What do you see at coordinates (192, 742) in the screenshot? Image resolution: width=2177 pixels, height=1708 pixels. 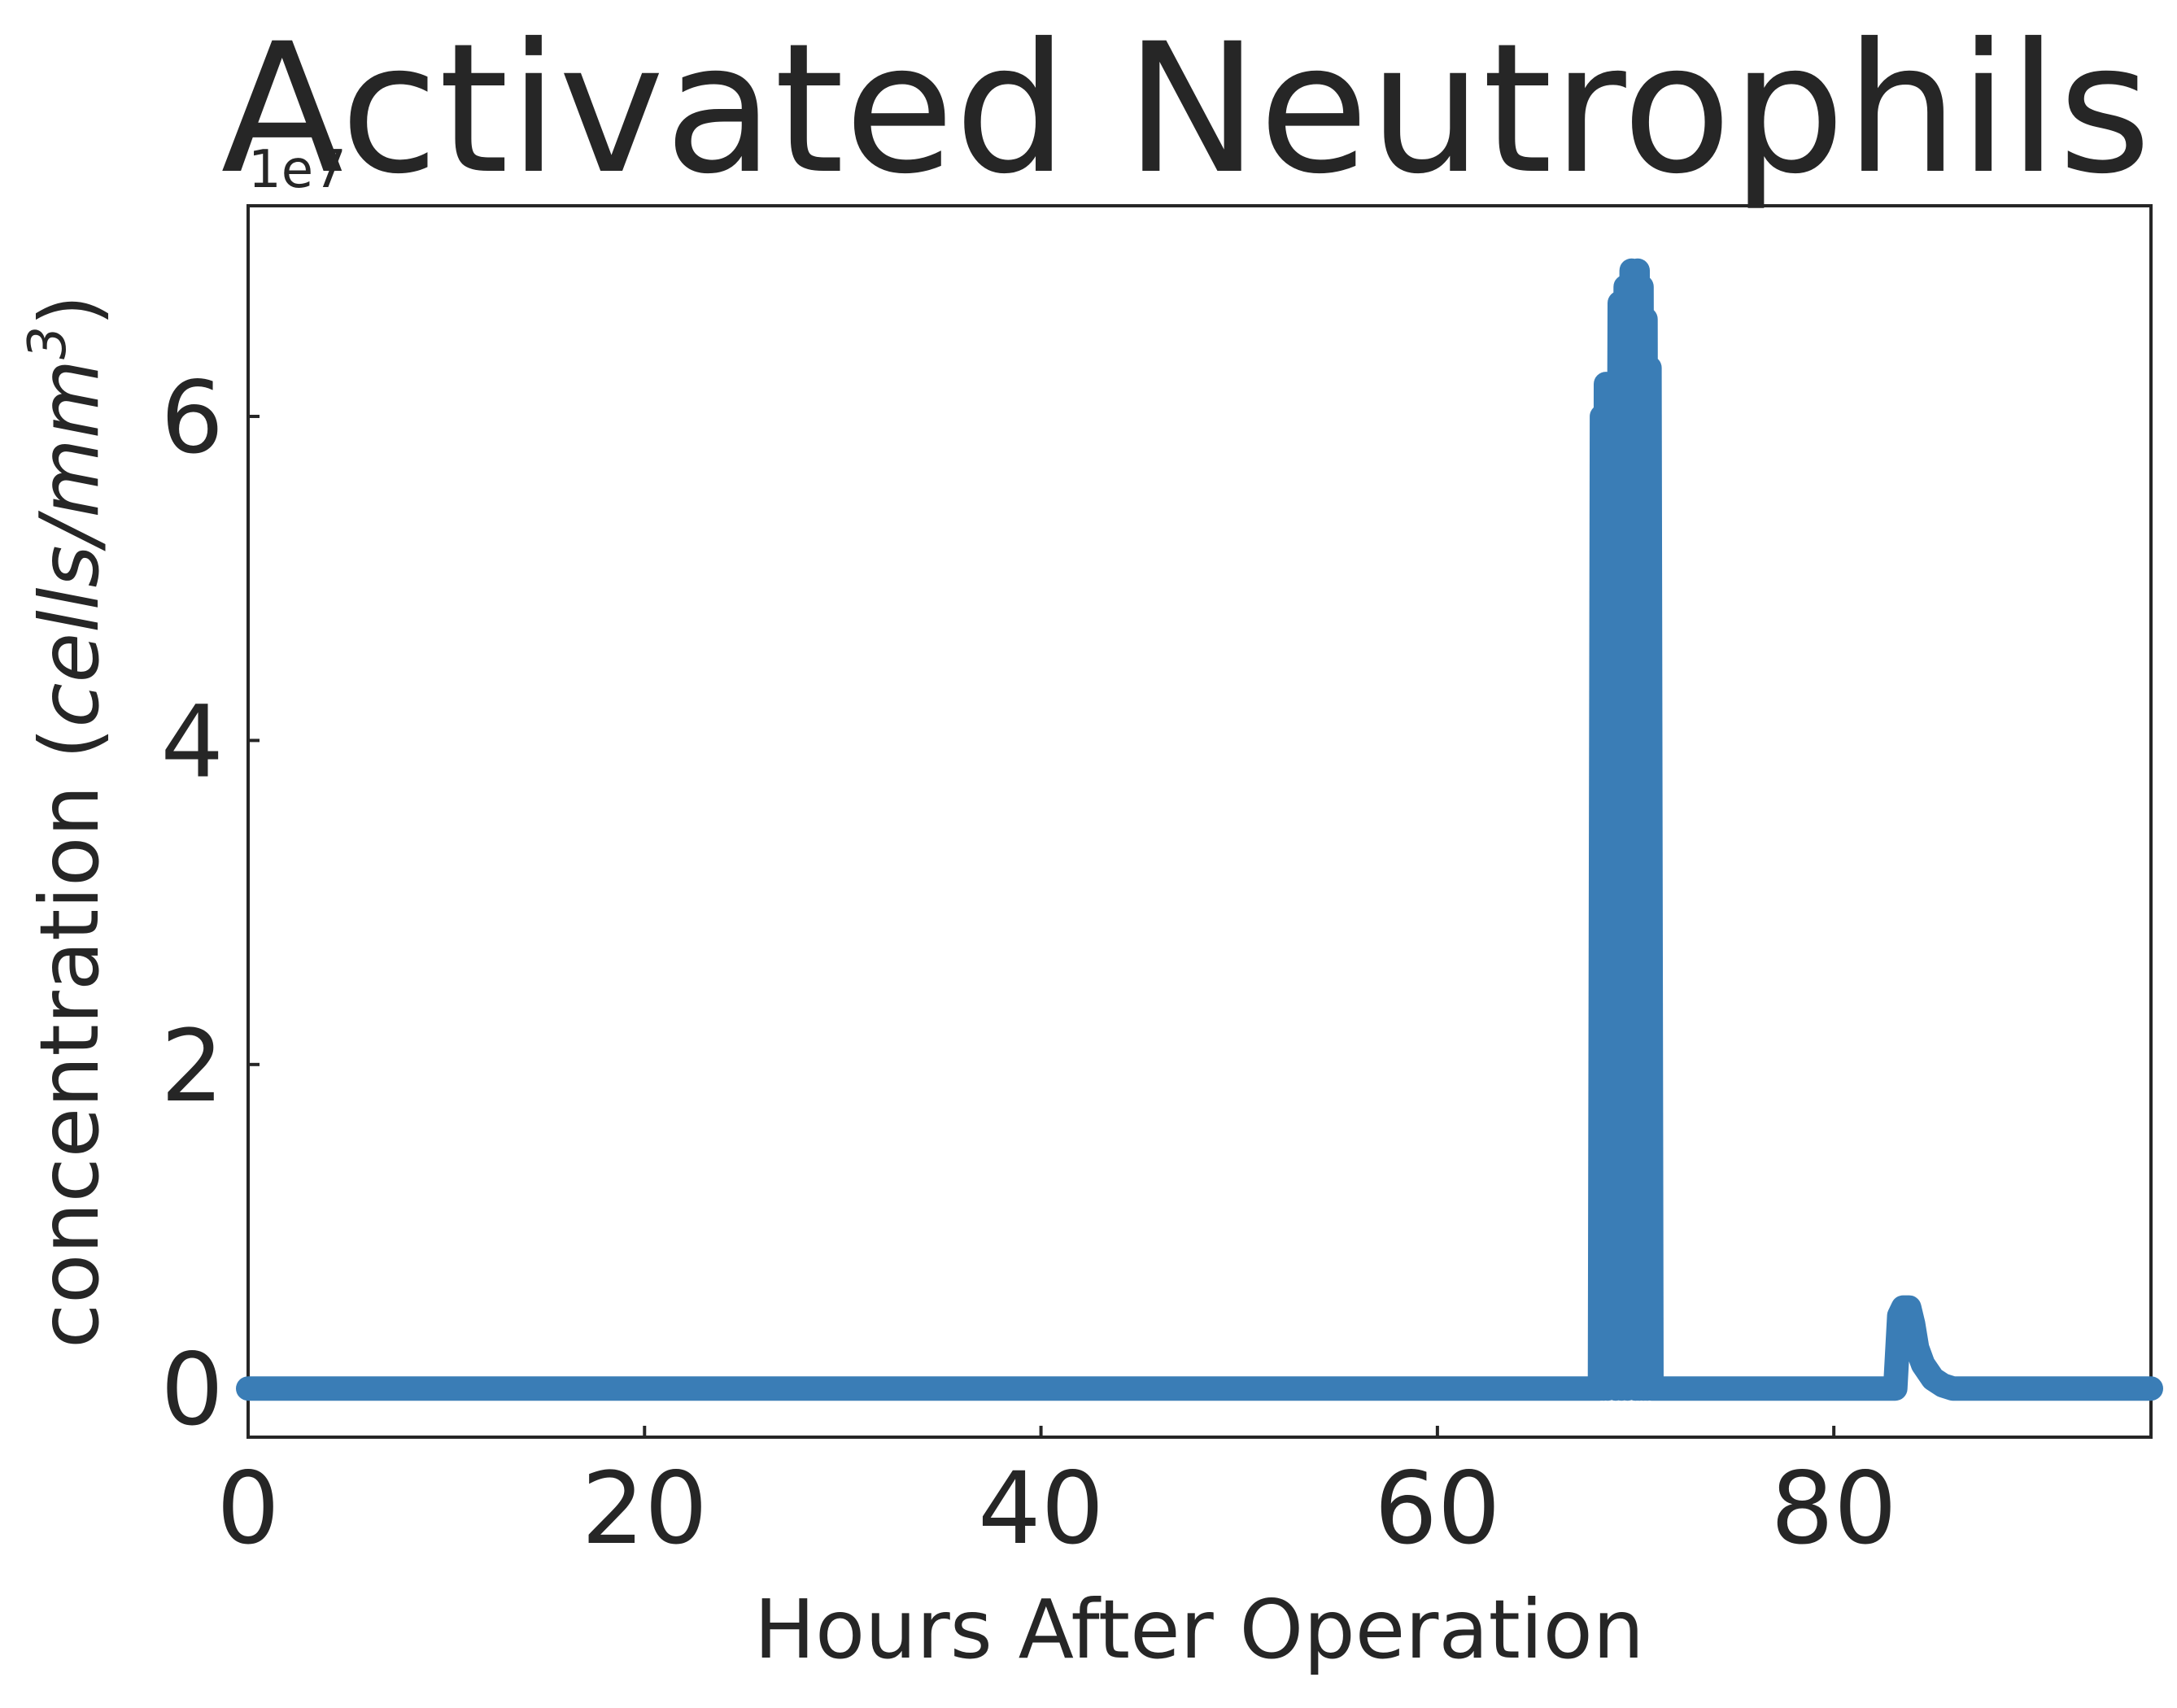 I see `y-tick-label: 4` at bounding box center [192, 742].